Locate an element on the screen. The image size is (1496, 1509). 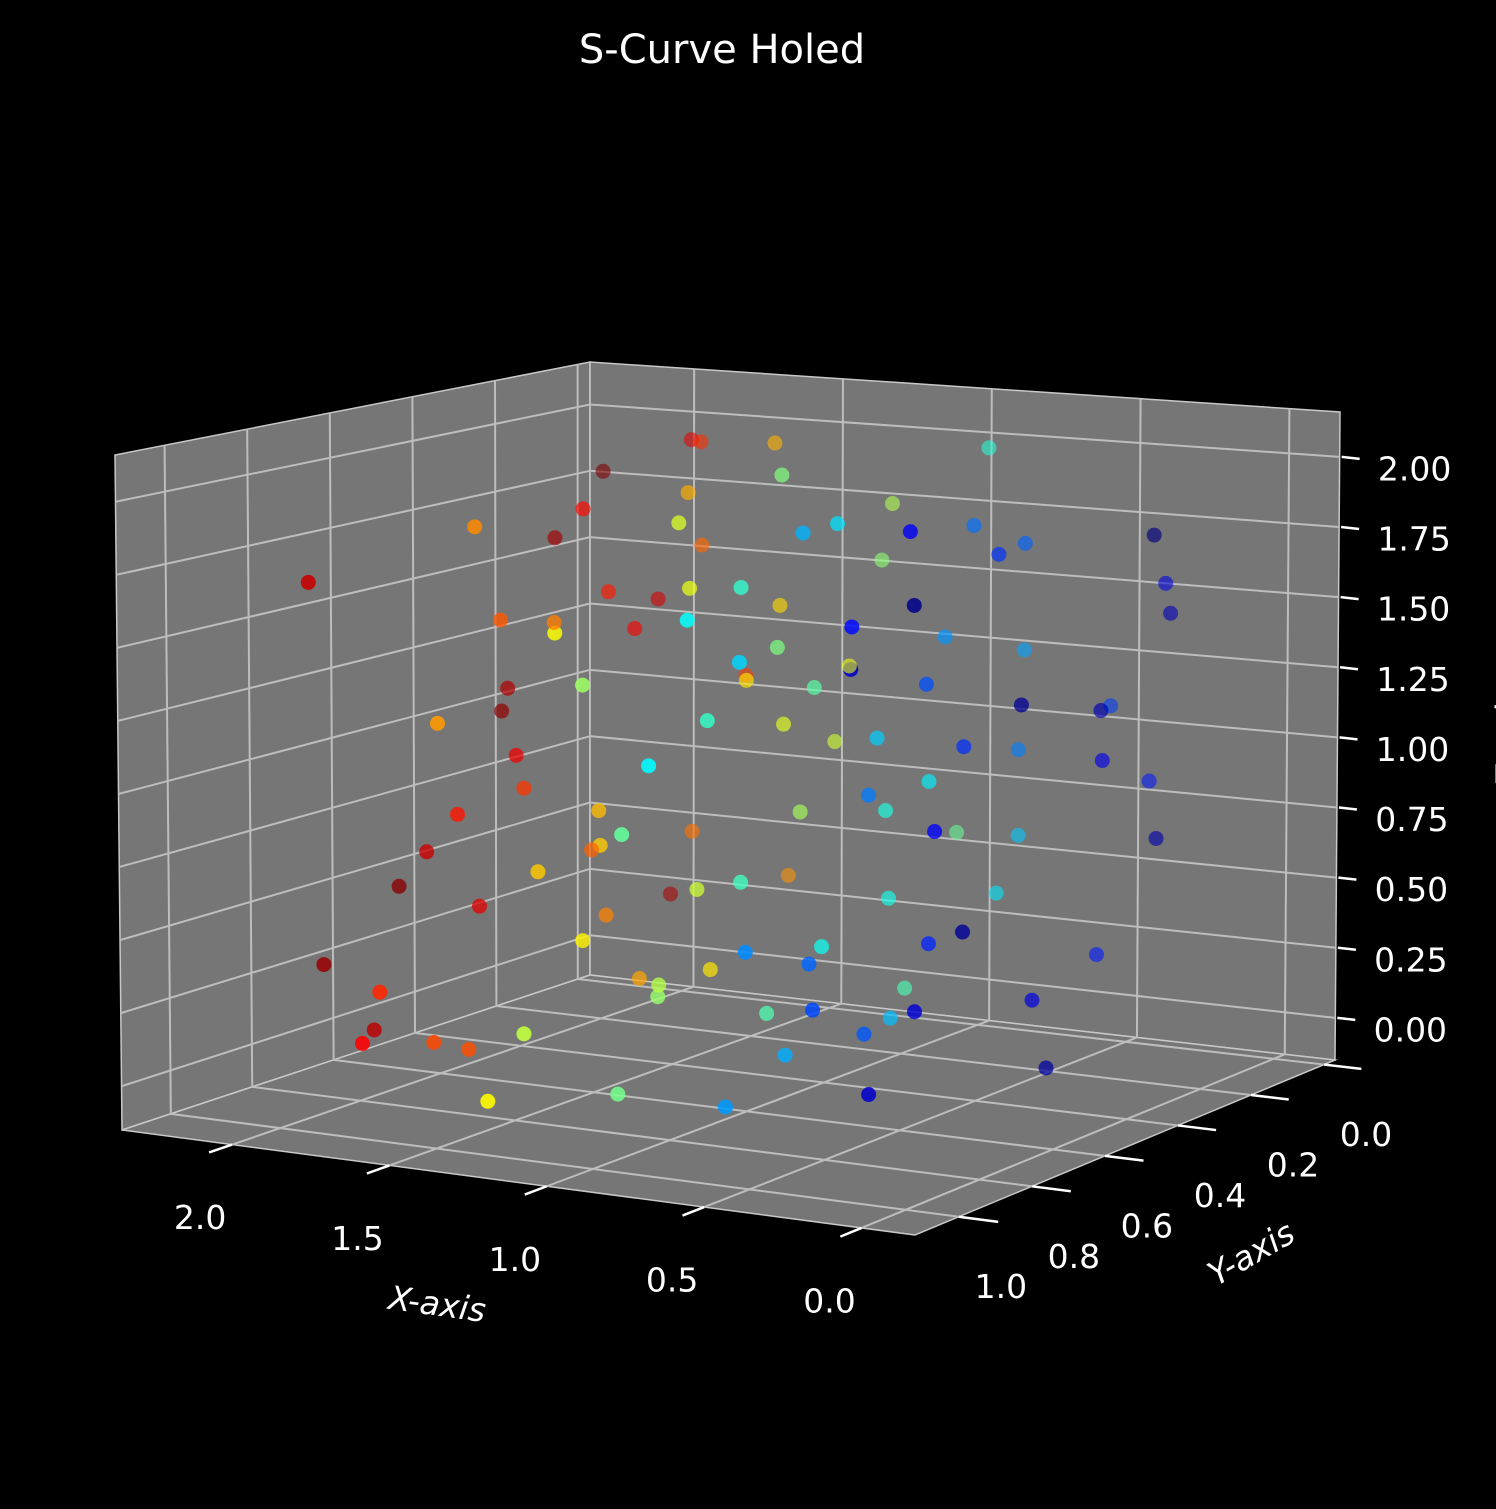
z-tick-label: 0.50 is located at coordinates (1411, 889).